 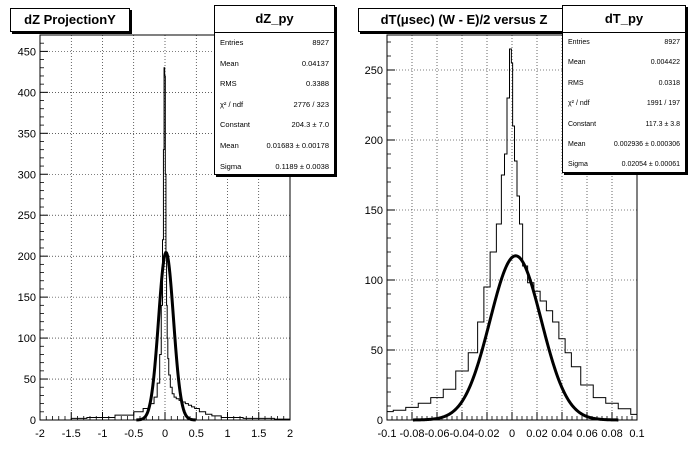 I want to click on left-chart-title: dZ ProjectionY, so click(x=70, y=20).